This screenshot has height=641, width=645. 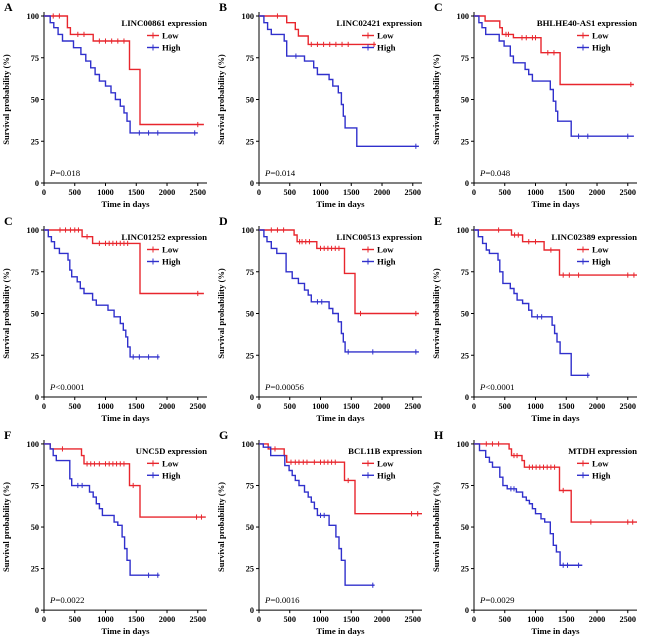 I want to click on panel-letter: G, so click(x=223, y=435).